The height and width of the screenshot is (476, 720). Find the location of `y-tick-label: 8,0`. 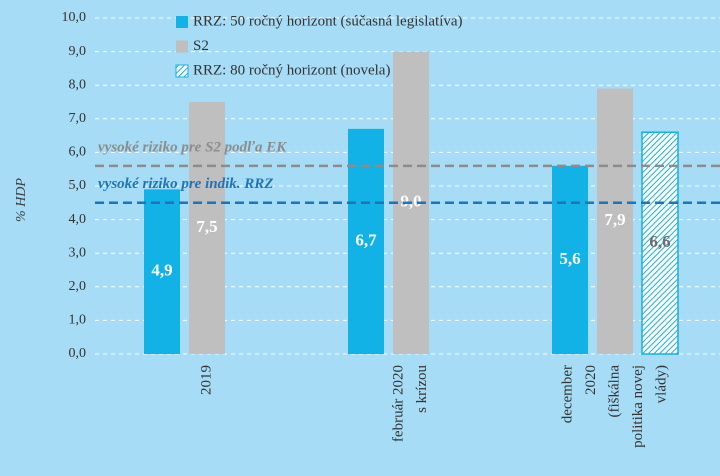

y-tick-label: 8,0 is located at coordinates (78, 84).